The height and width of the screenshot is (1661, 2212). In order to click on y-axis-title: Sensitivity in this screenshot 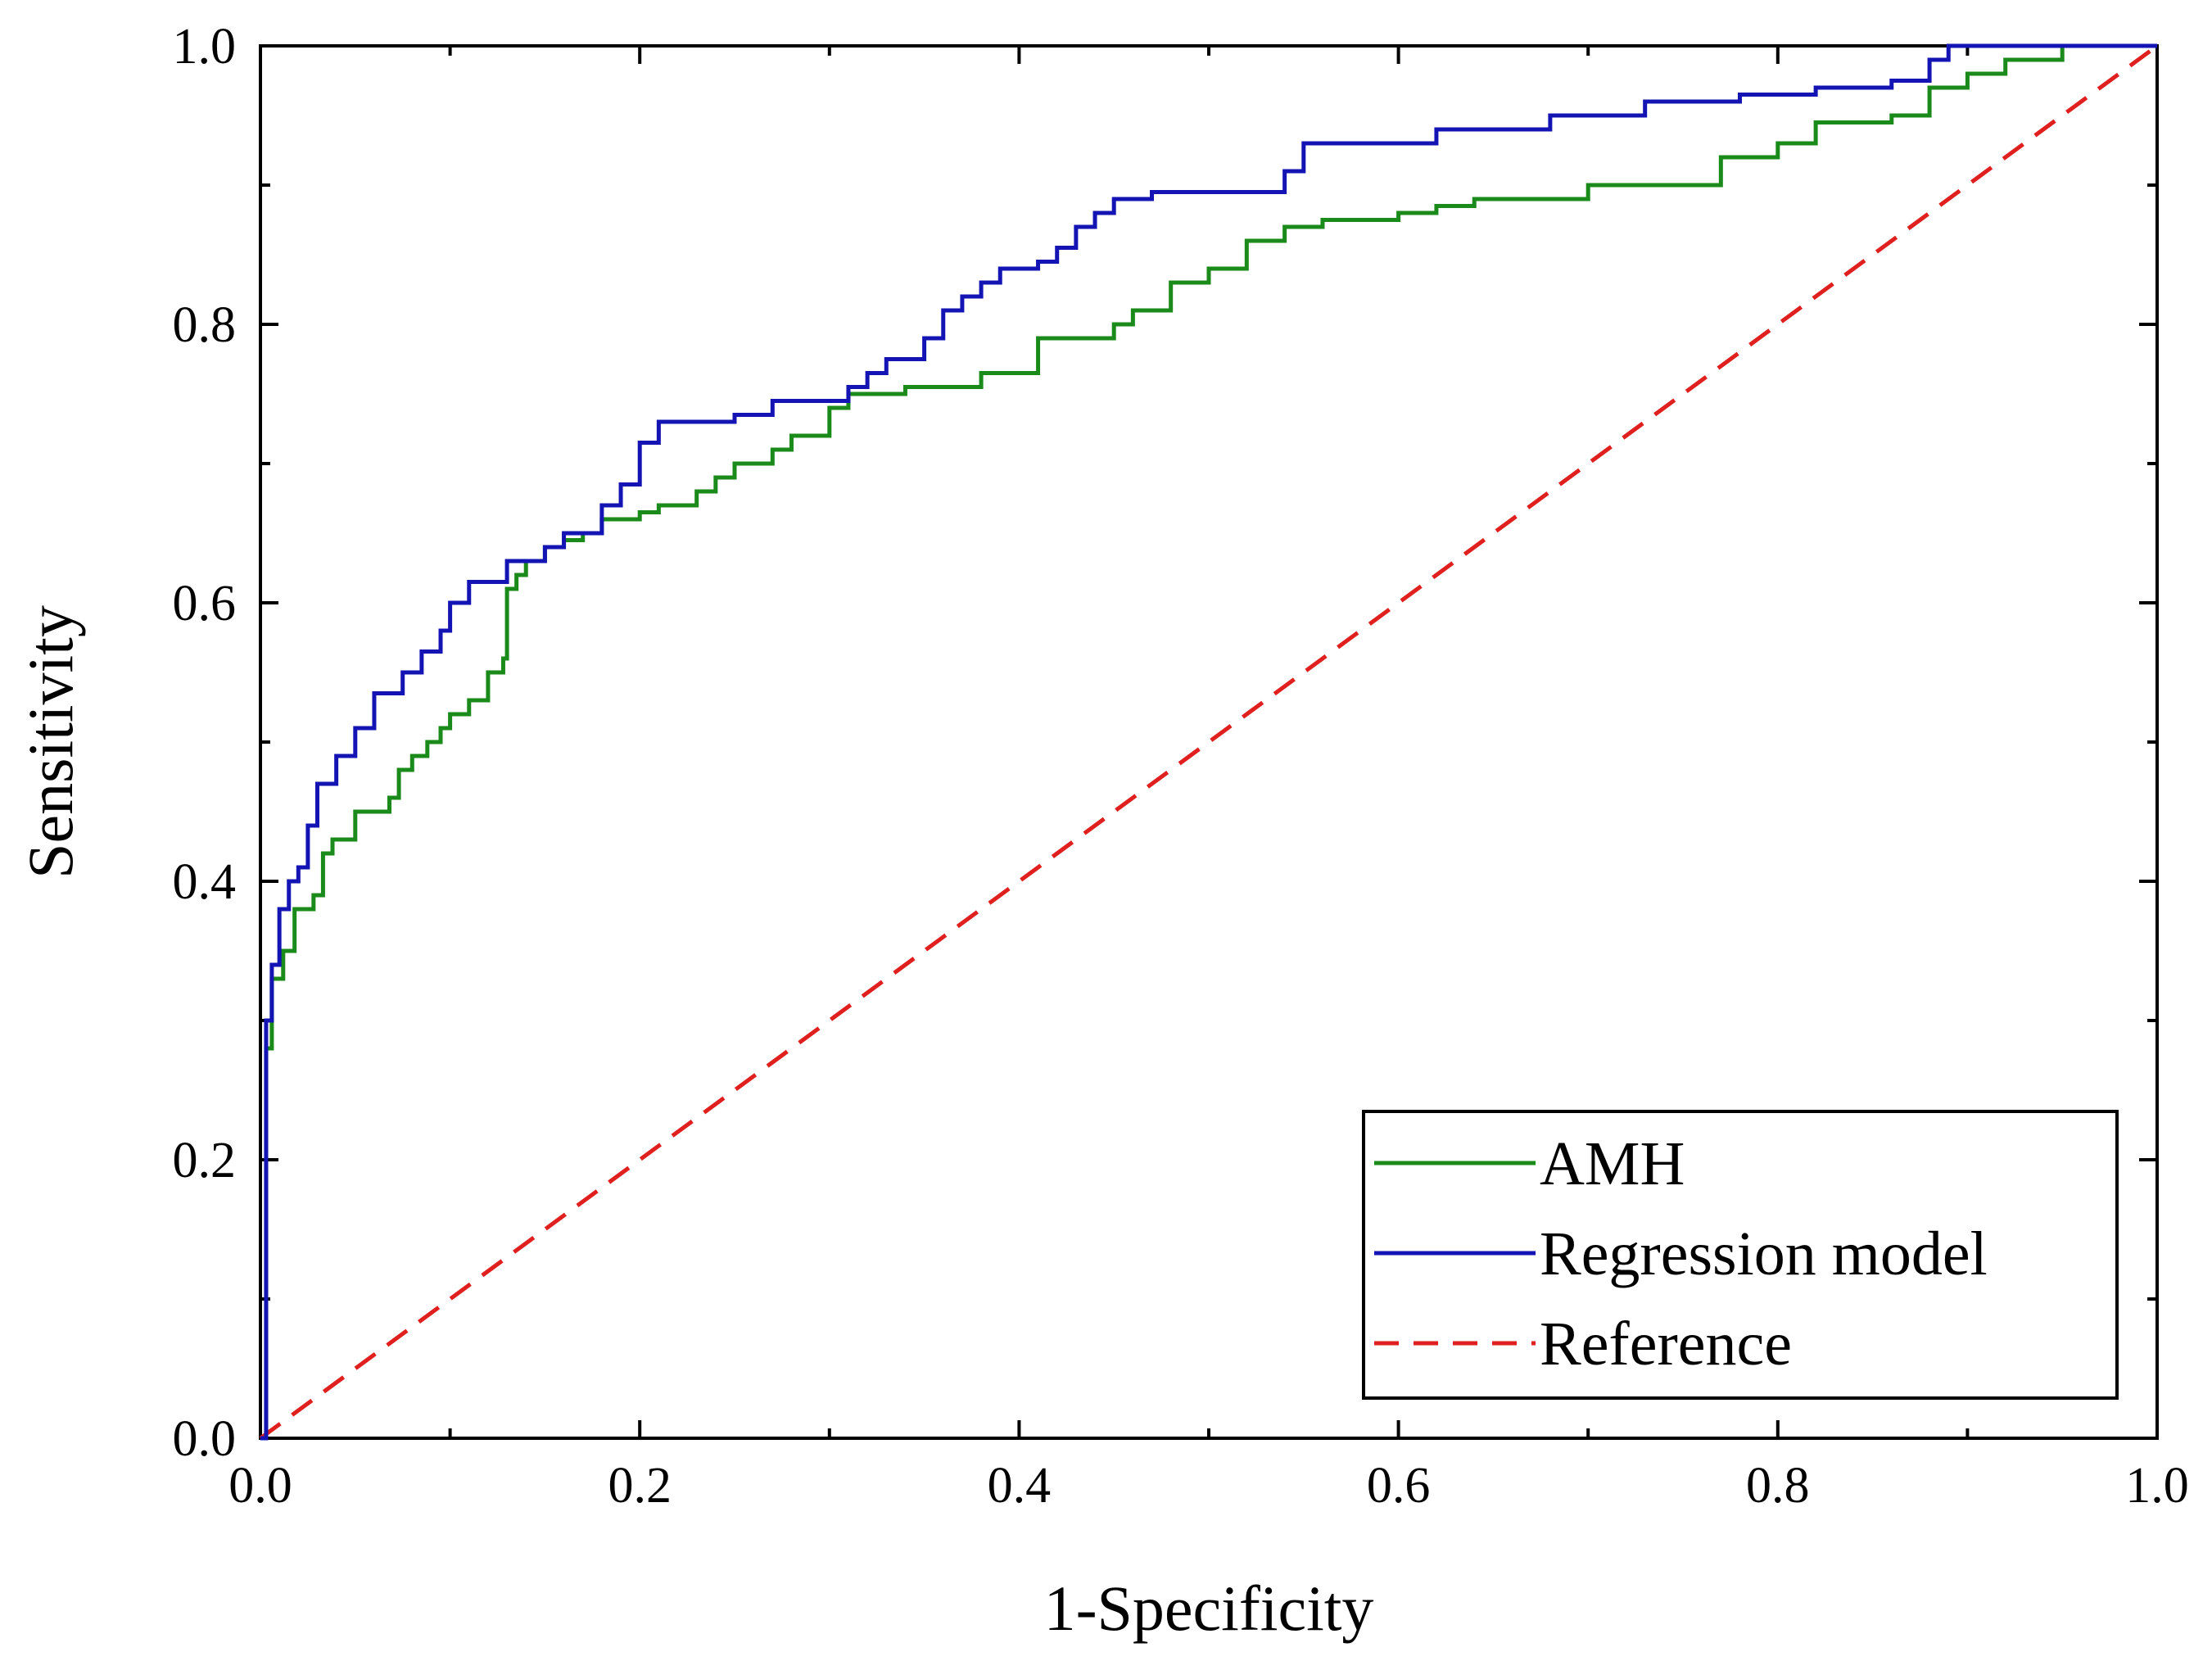, I will do `click(50, 742)`.